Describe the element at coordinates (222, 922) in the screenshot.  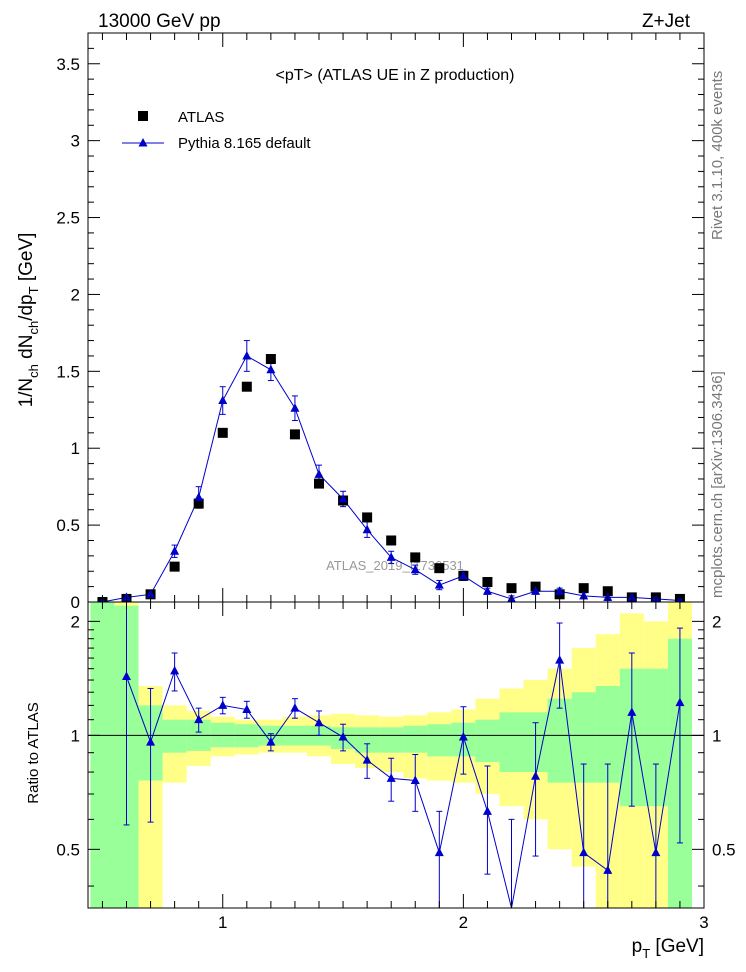
I see `ratio-xtick-label: 1` at that location.